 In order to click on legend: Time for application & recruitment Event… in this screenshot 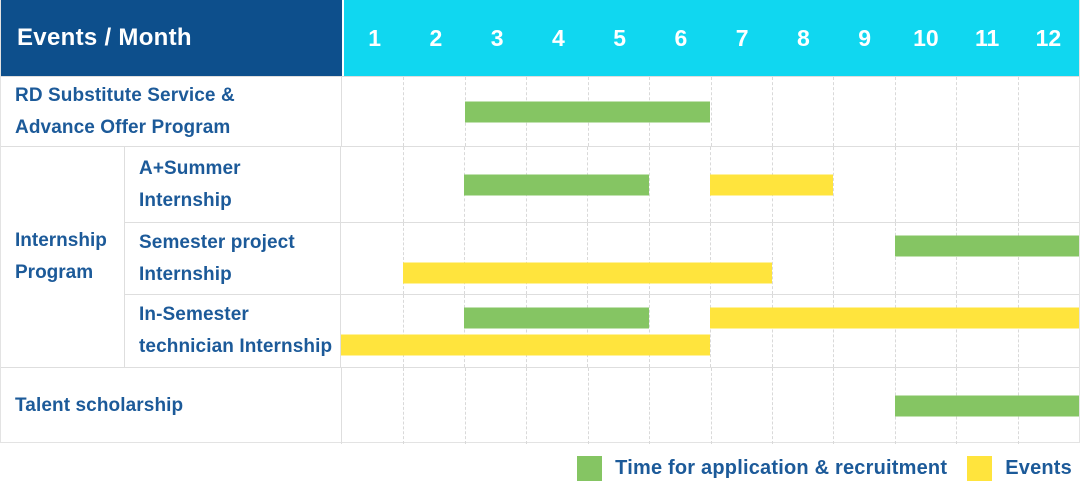, I will do `click(540, 468)`.